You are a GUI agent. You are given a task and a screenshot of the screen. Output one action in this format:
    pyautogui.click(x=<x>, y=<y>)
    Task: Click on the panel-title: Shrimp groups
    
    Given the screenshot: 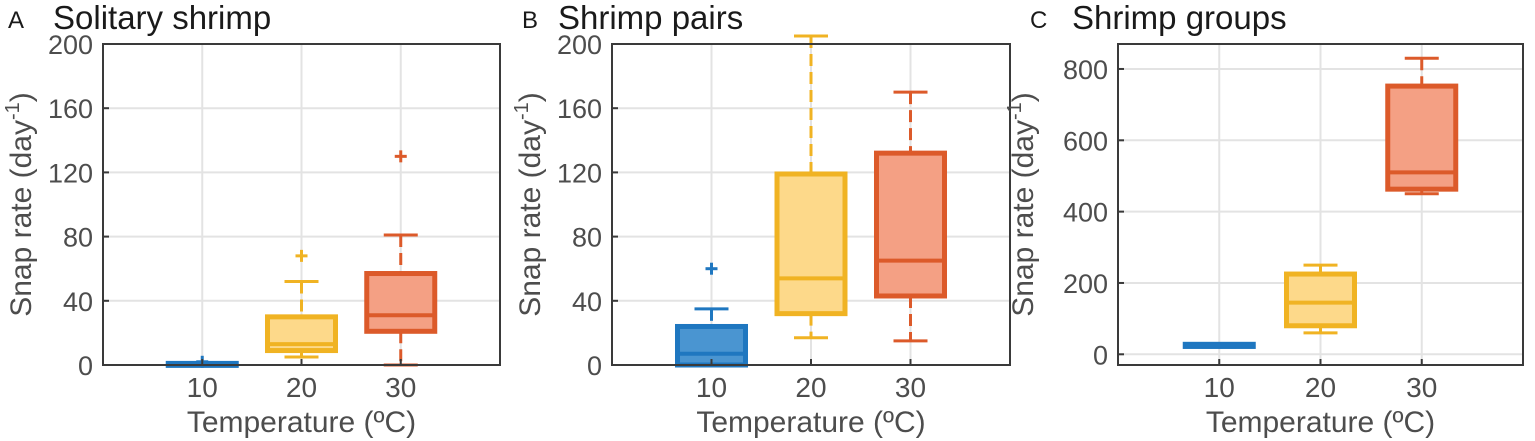 What is the action you would take?
    pyautogui.click(x=1179, y=18)
    